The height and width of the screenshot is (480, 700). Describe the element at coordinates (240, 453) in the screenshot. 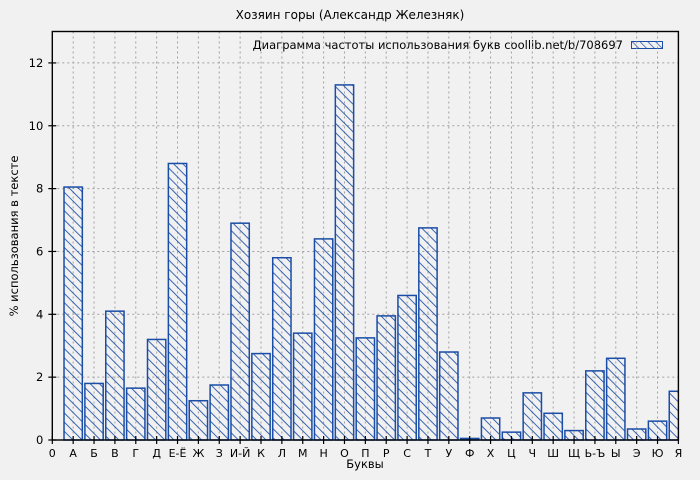

I see `x-tick-label-И-Й: И-Й` at that location.